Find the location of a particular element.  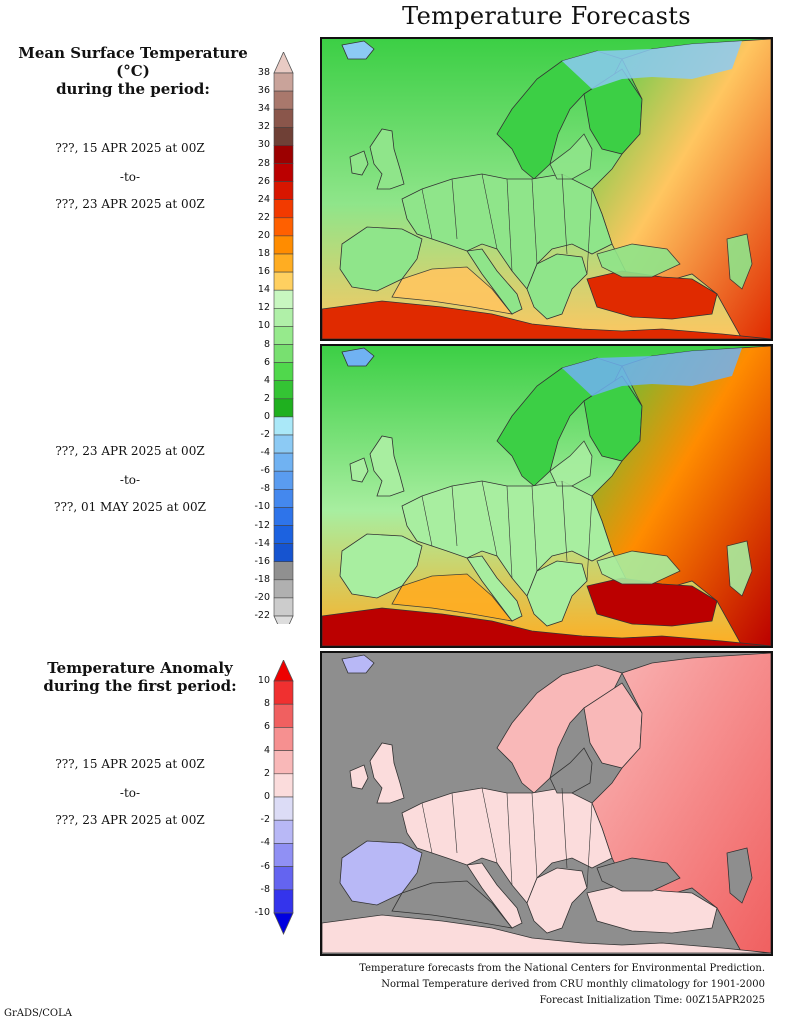

sea-caspian is located at coordinates (739, 568).